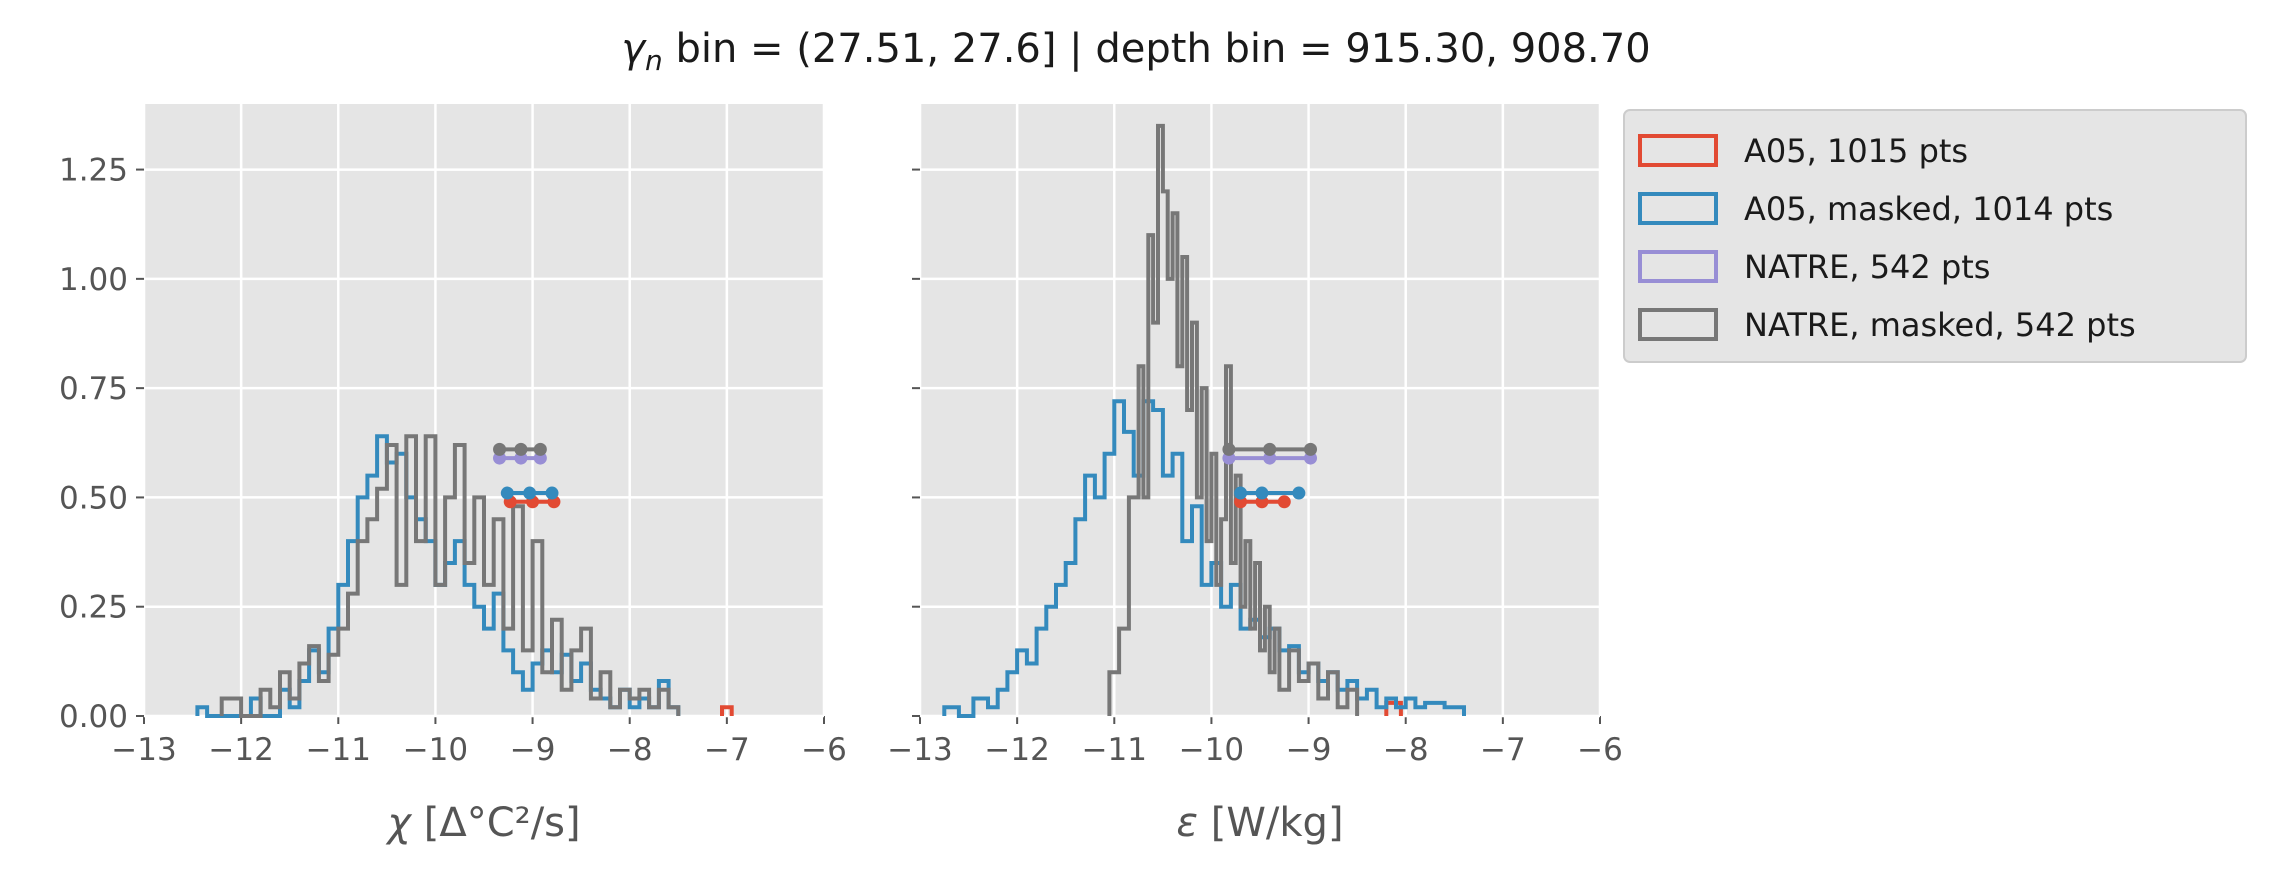  Describe the element at coordinates (654, 60) in the screenshot. I see `title-subscript: n` at that location.